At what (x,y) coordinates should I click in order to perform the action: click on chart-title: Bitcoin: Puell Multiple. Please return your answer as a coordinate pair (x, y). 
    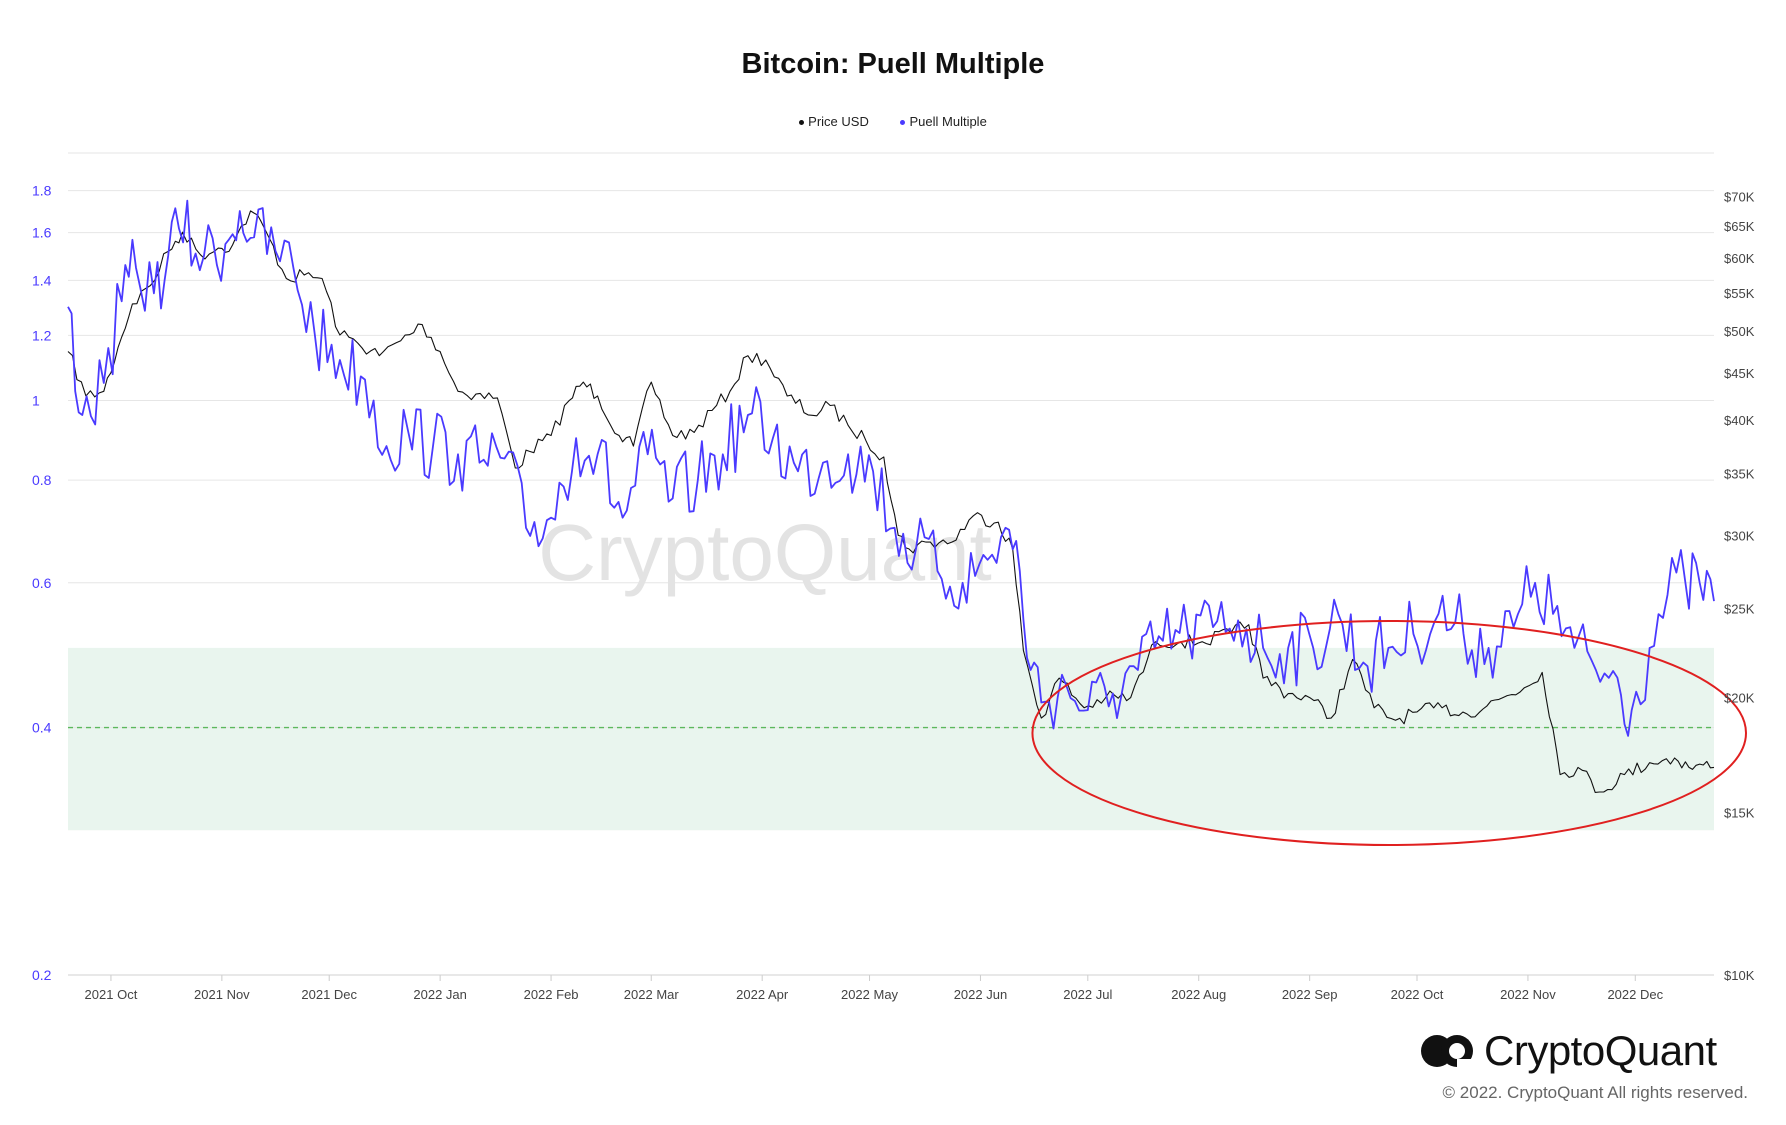
    Looking at the image, I should click on (893, 64).